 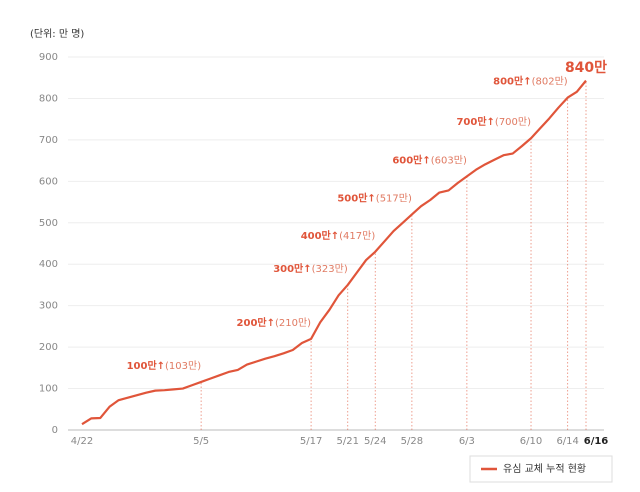 I want to click on x-tick-label: 6/10, so click(x=531, y=441).